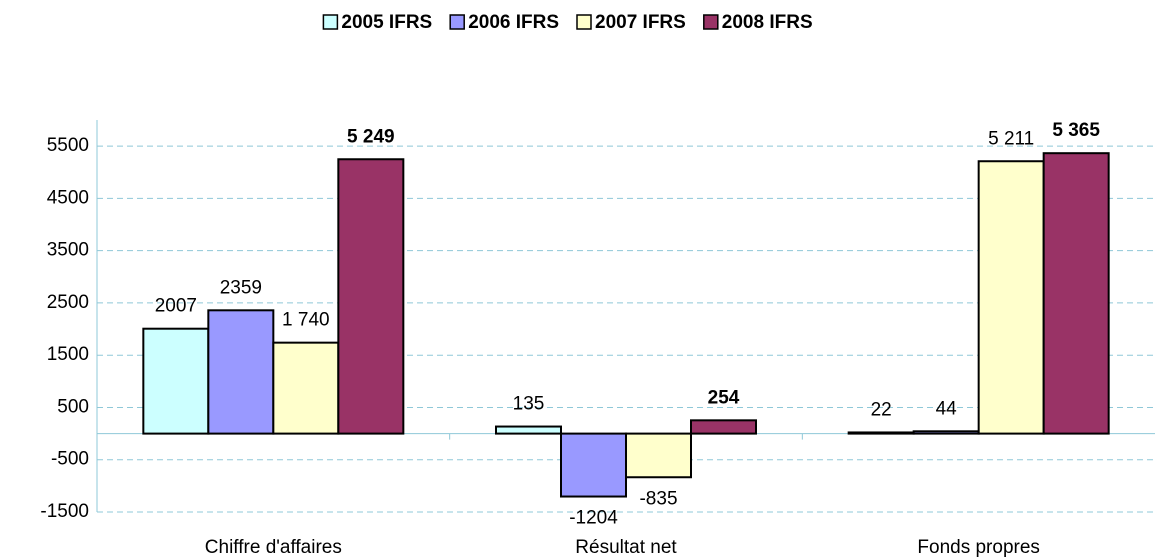 Image resolution: width=1155 pixels, height=559 pixels. Describe the element at coordinates (176, 306) in the screenshot. I see `value-label: 2007` at that location.